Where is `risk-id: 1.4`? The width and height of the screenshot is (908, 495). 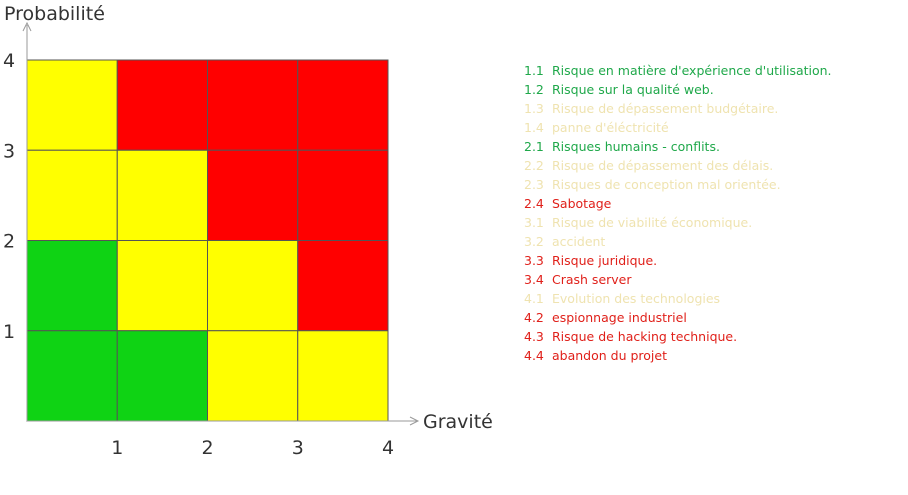 risk-id: 1.4 is located at coordinates (534, 127).